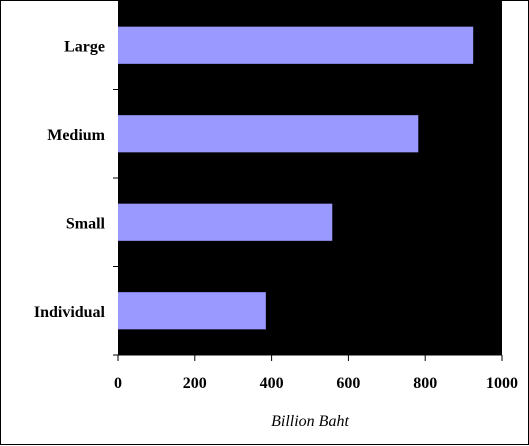  Describe the element at coordinates (296, 45) in the screenshot. I see `bar-large` at that location.